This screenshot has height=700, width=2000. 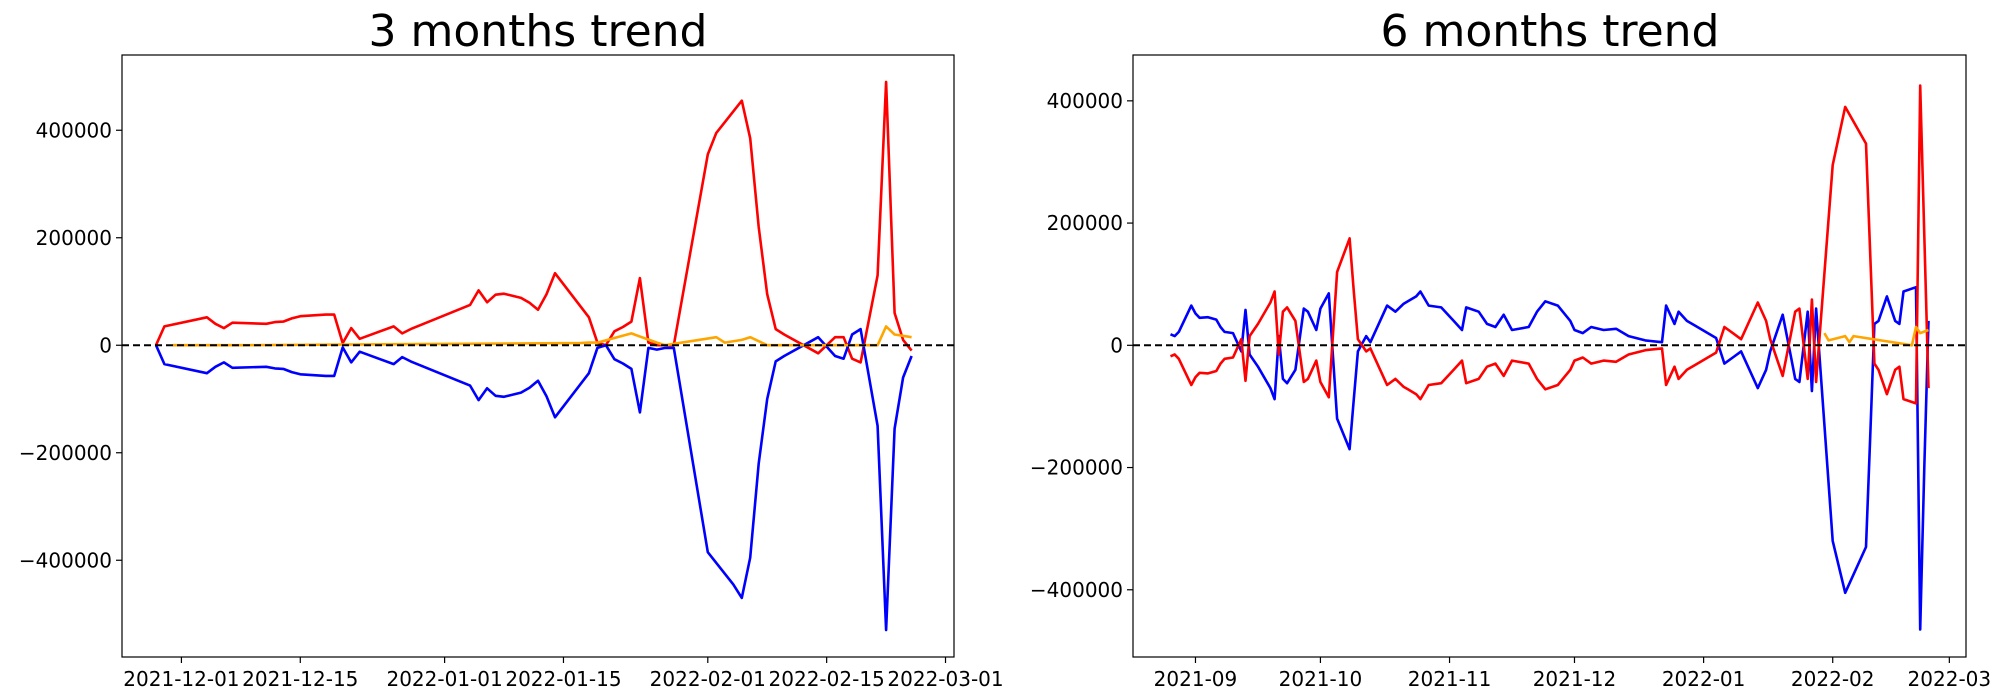 What do you see at coordinates (1575, 679) in the screenshot?
I see `x-tick-label: 2021-12` at bounding box center [1575, 679].